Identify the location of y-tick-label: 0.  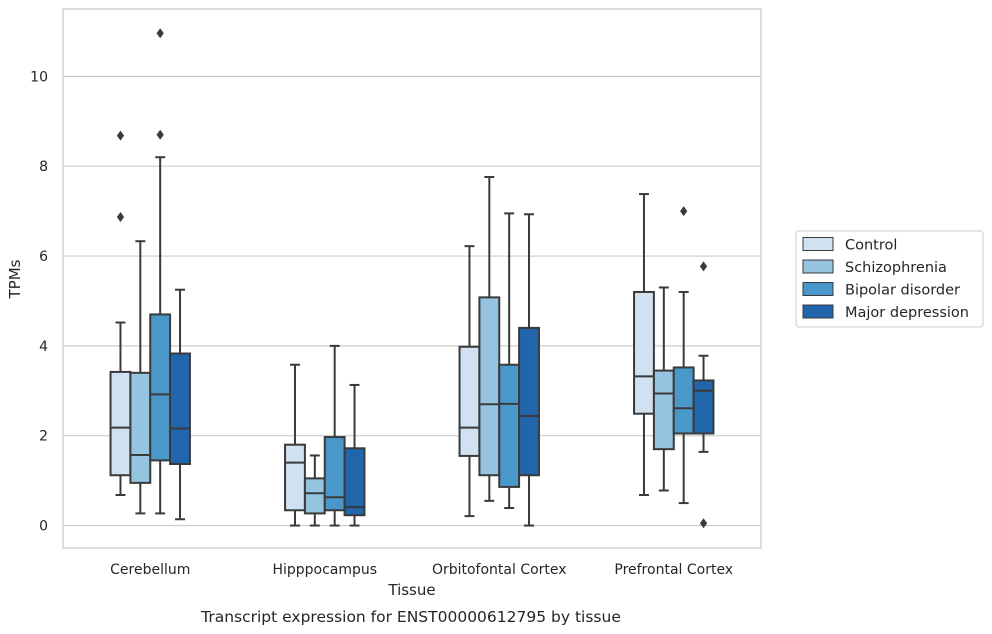
(43, 527).